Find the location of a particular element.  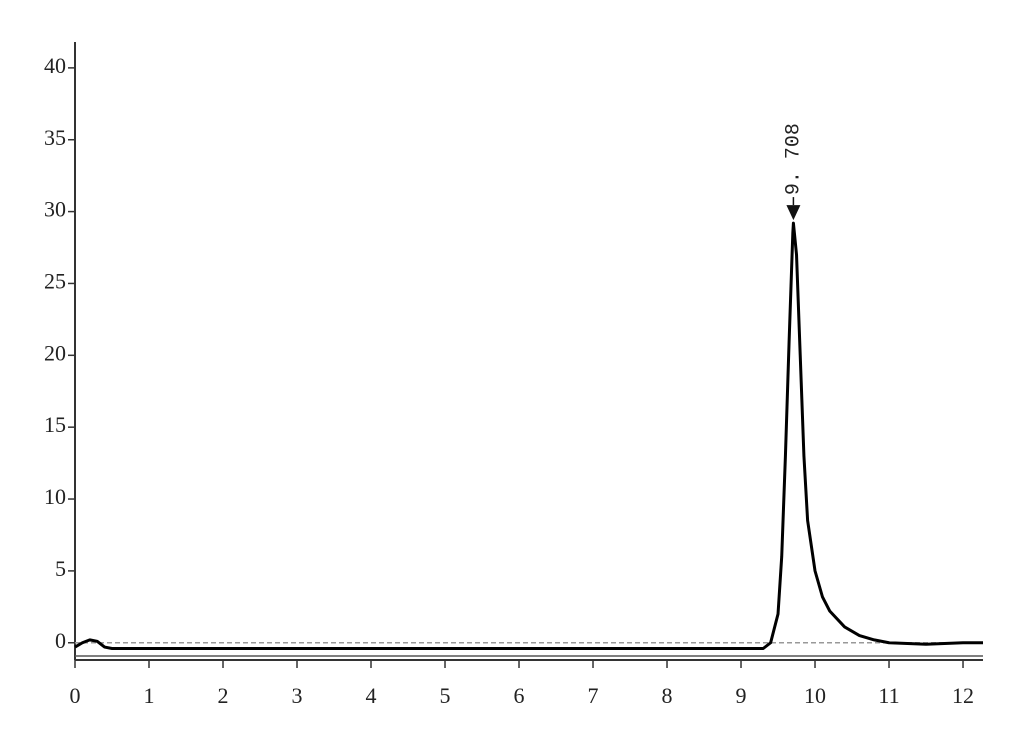

x-tick-label: 10 is located at coordinates (815, 695).